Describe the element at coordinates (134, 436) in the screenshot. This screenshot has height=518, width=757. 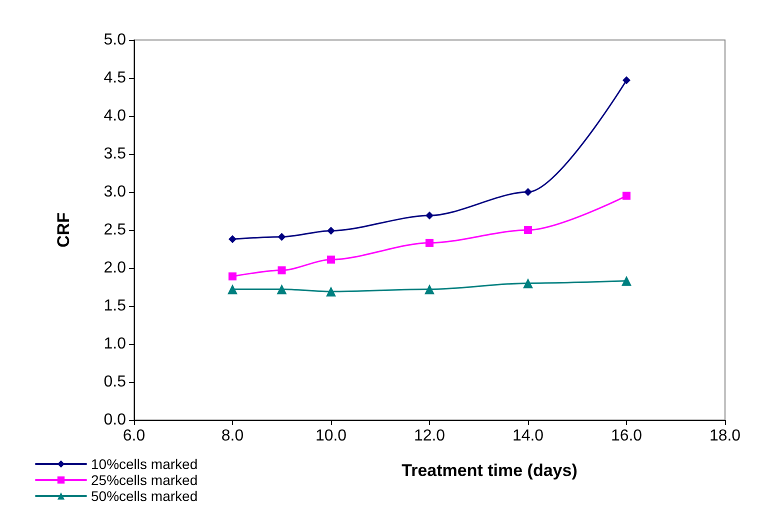
I see `x-tick-label: 6.0` at that location.